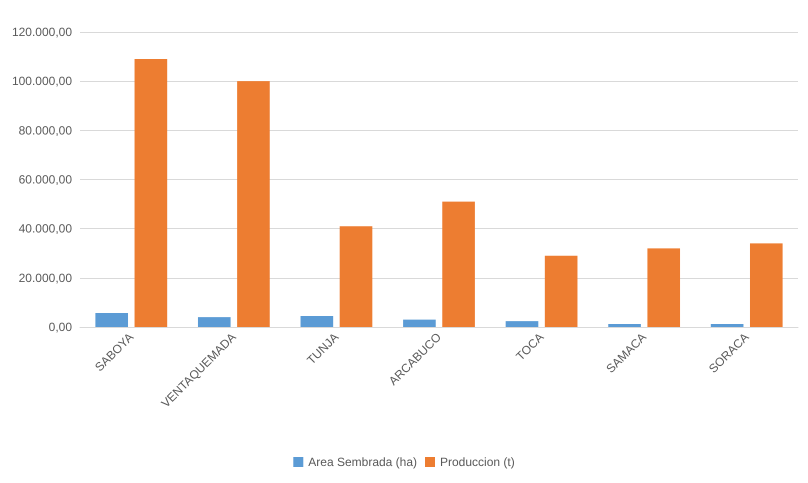 This screenshot has height=483, width=808. I want to click on y-tick-label: 80.000,00, so click(45, 130).